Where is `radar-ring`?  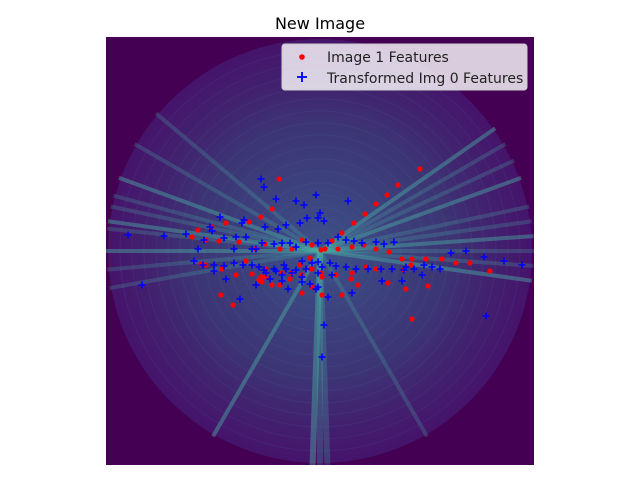 radar-ring is located at coordinates (320, 251).